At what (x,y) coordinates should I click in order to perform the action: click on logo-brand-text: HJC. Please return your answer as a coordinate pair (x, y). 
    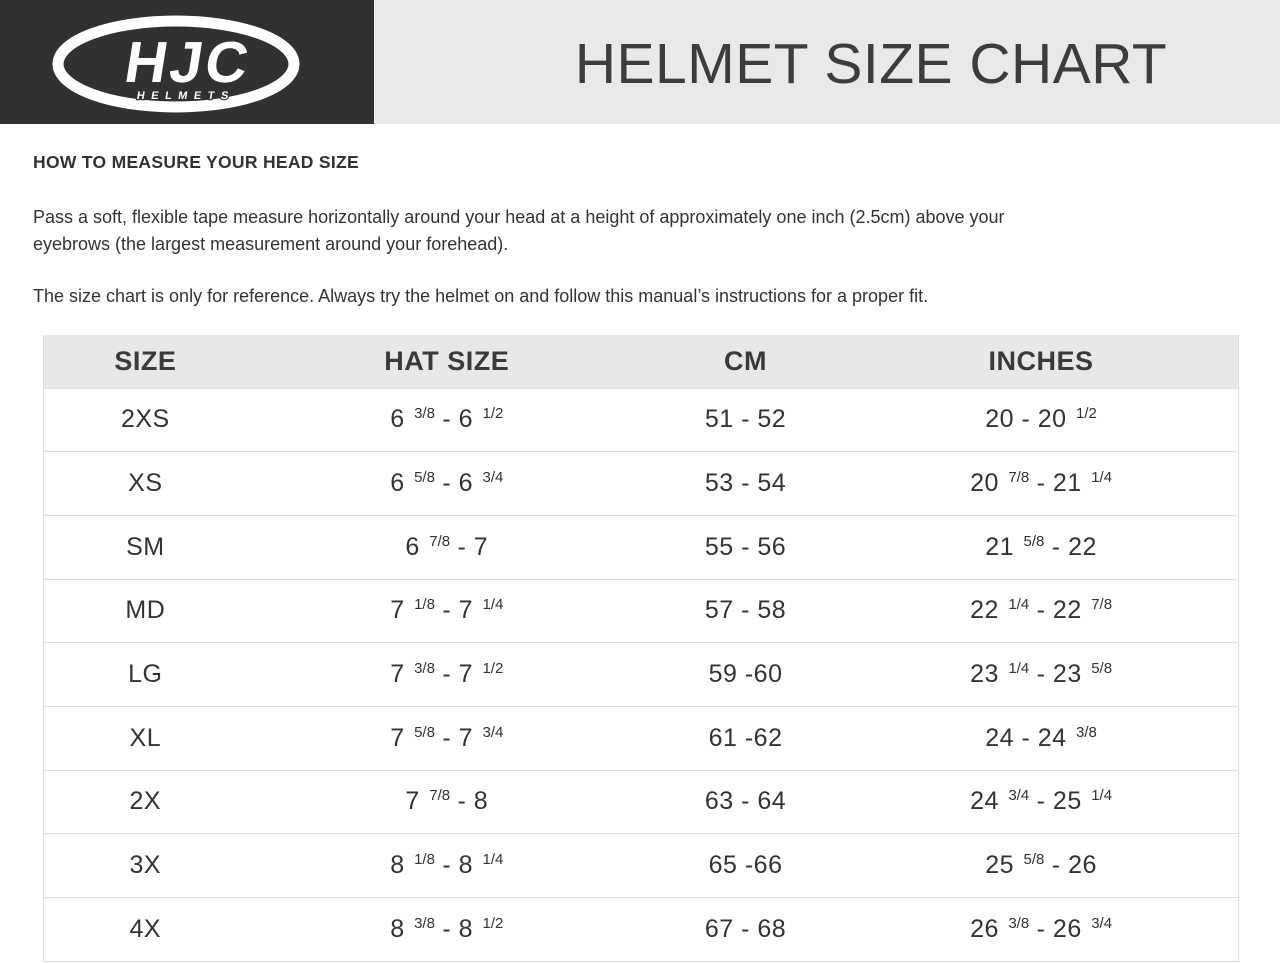
    Looking at the image, I should click on (187, 62).